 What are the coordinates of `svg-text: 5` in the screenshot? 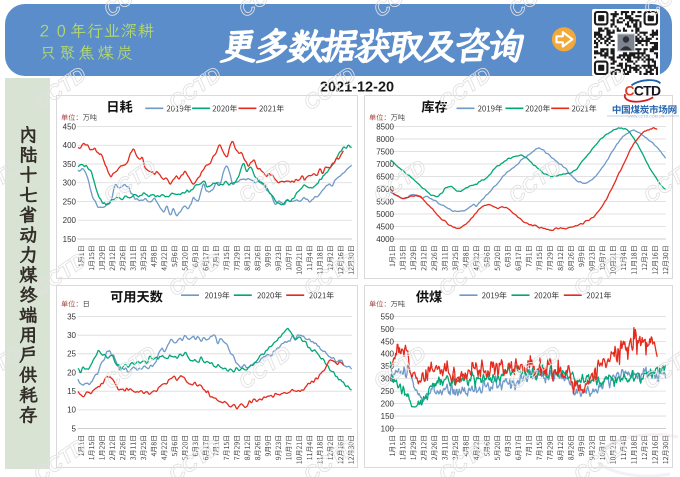 It's located at (74, 428).